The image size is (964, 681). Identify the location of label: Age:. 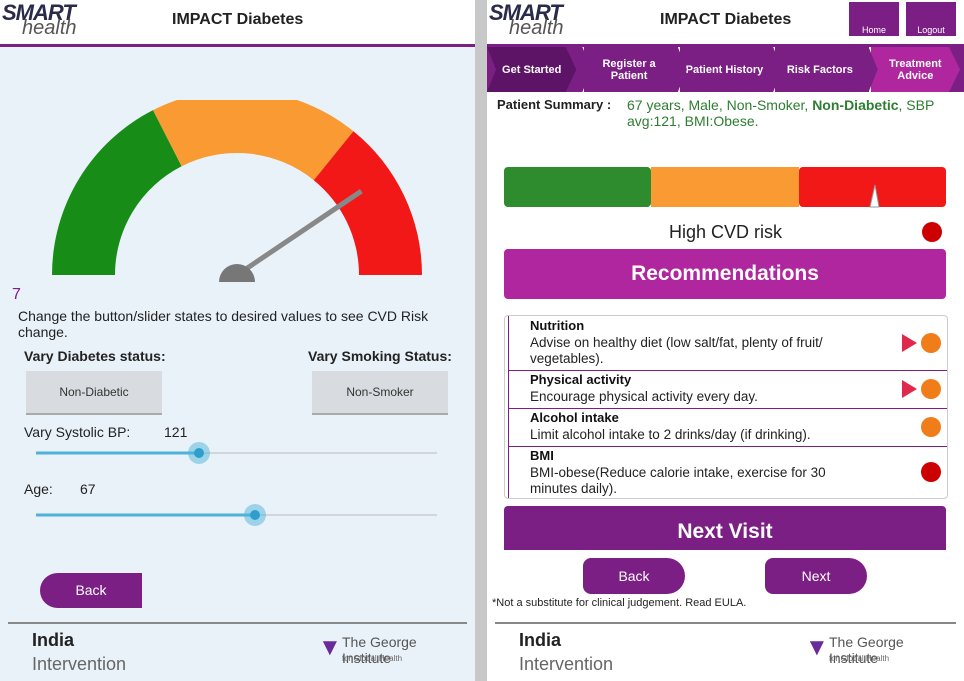
(38, 489).